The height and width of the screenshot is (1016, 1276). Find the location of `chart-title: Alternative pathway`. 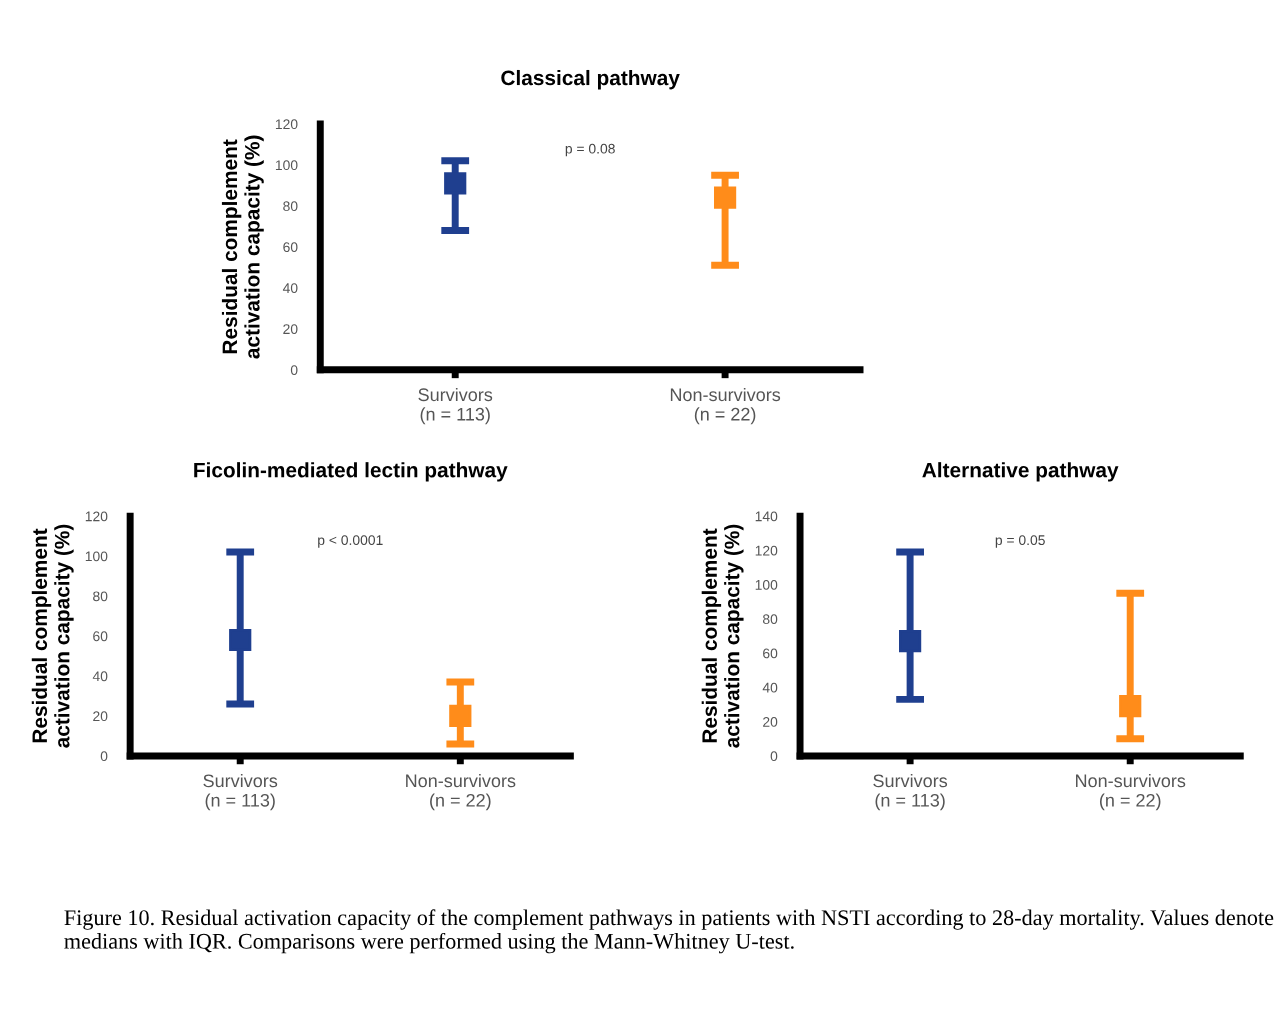

chart-title: Alternative pathway is located at coordinates (1020, 472).